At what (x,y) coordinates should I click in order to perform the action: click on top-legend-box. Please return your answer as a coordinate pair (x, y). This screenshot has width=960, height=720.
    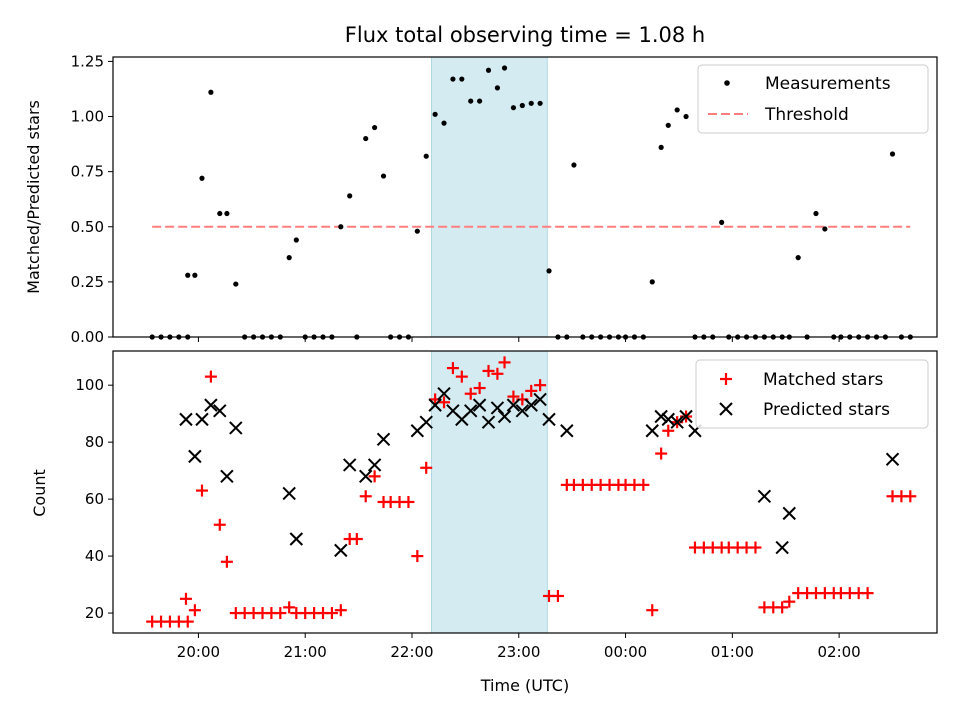
    Looking at the image, I should click on (813, 99).